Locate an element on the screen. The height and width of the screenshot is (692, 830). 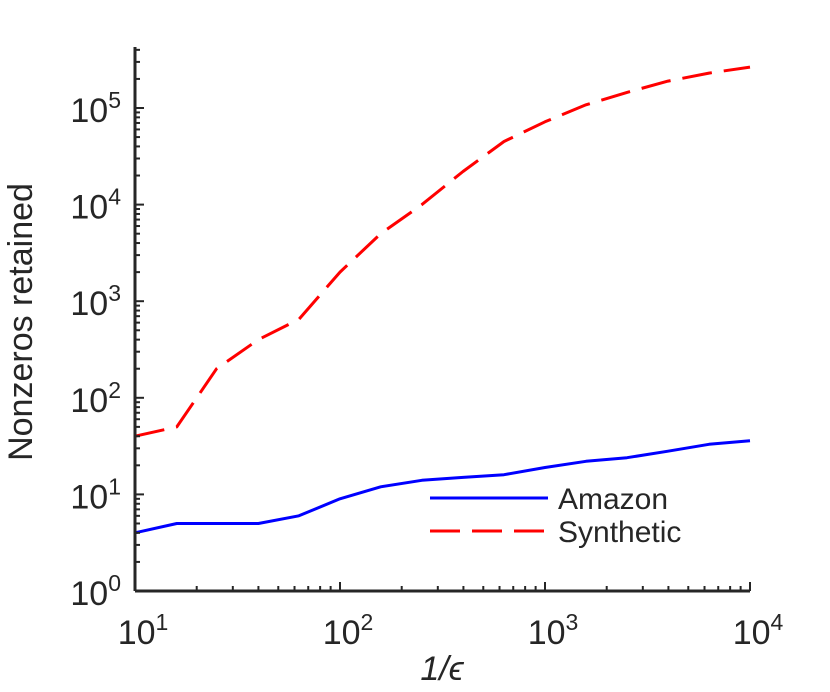
x-axis-label: 1/ϵ is located at coordinates (442, 669).